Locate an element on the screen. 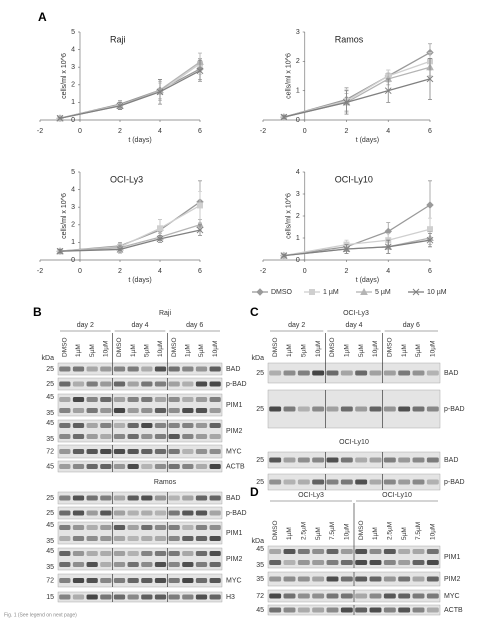 The image size is (477, 619). y-tick-label: 3 is located at coordinates (298, 32).